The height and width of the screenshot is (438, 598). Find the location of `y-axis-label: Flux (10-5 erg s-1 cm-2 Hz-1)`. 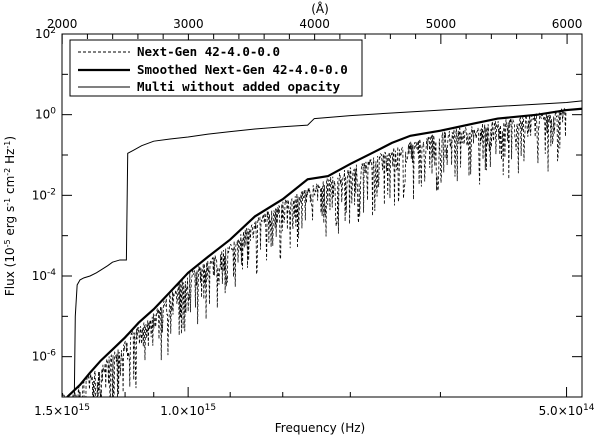

y-axis-label: Flux (10-5 erg s-1 cm-2 Hz-1) is located at coordinates (10, 216).